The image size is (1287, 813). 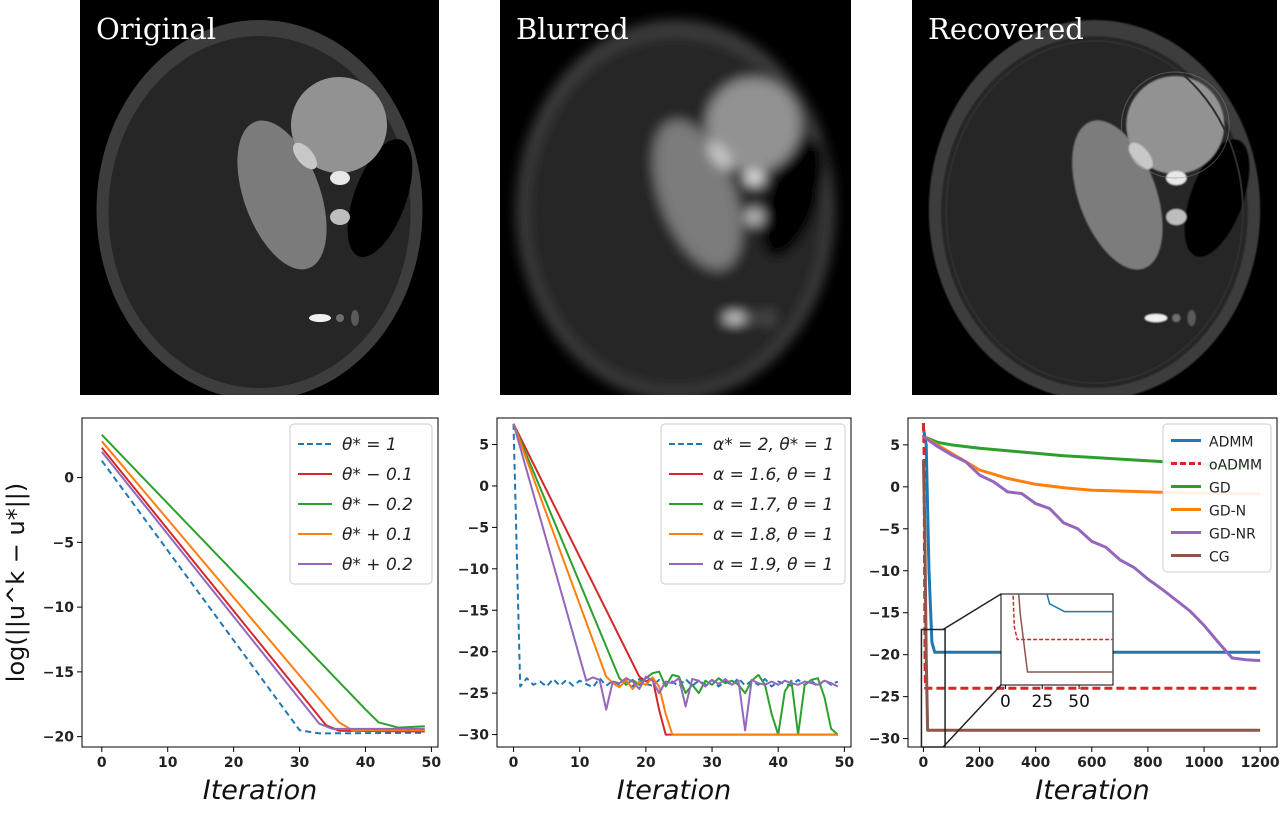 What do you see at coordinates (580, 763) in the screenshot?
I see `x-tick-label: 10` at bounding box center [580, 763].